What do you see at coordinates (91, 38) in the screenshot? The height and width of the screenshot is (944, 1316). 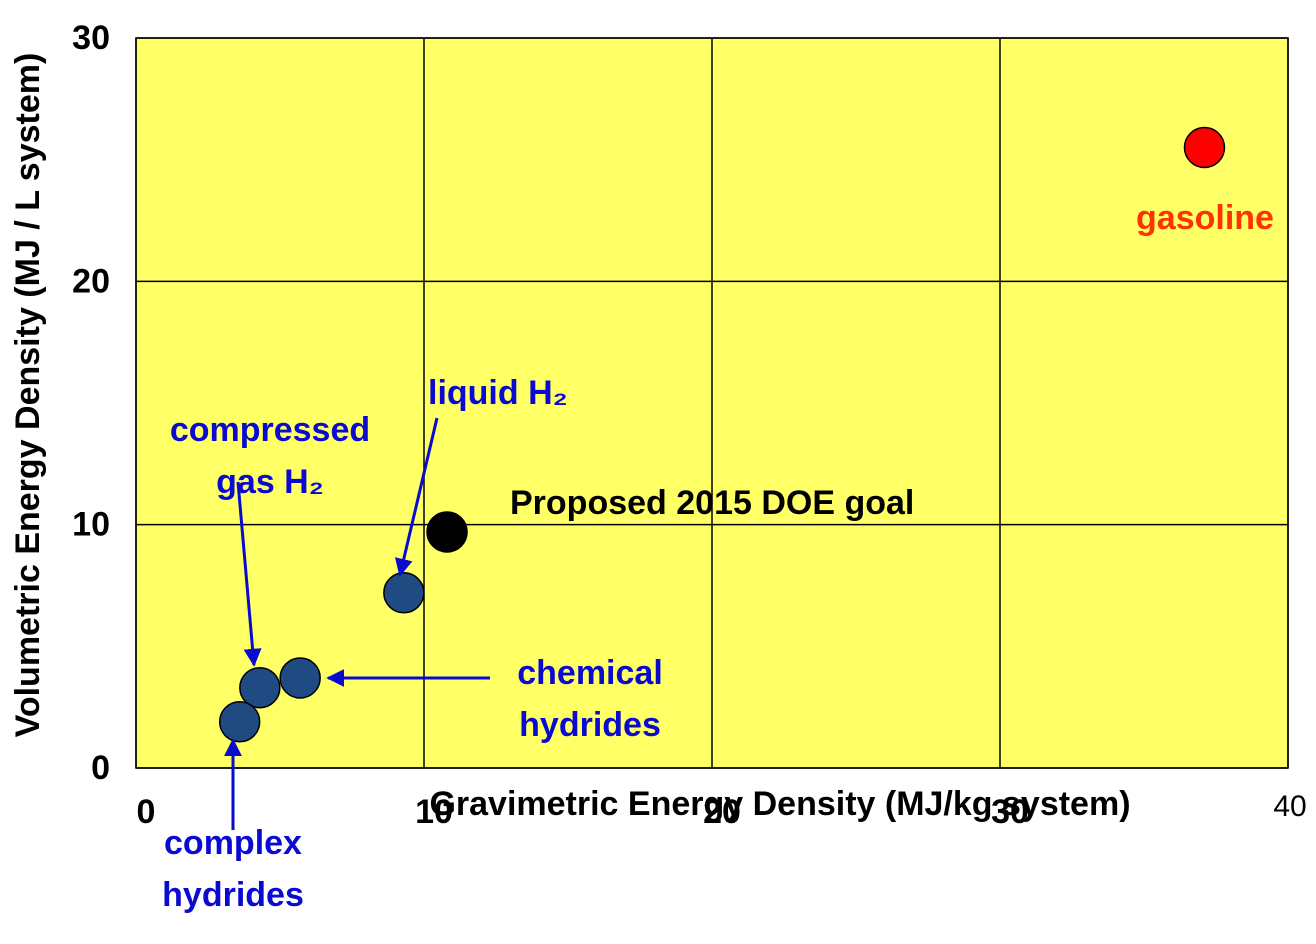 I see `y-tick-label: 30` at bounding box center [91, 38].